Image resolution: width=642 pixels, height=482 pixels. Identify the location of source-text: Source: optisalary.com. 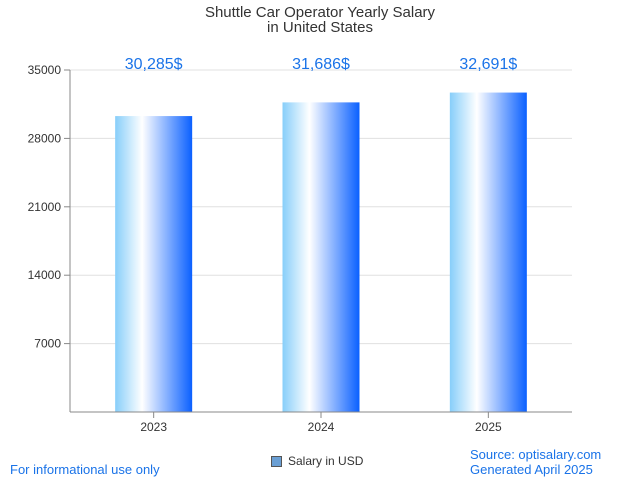
(536, 454).